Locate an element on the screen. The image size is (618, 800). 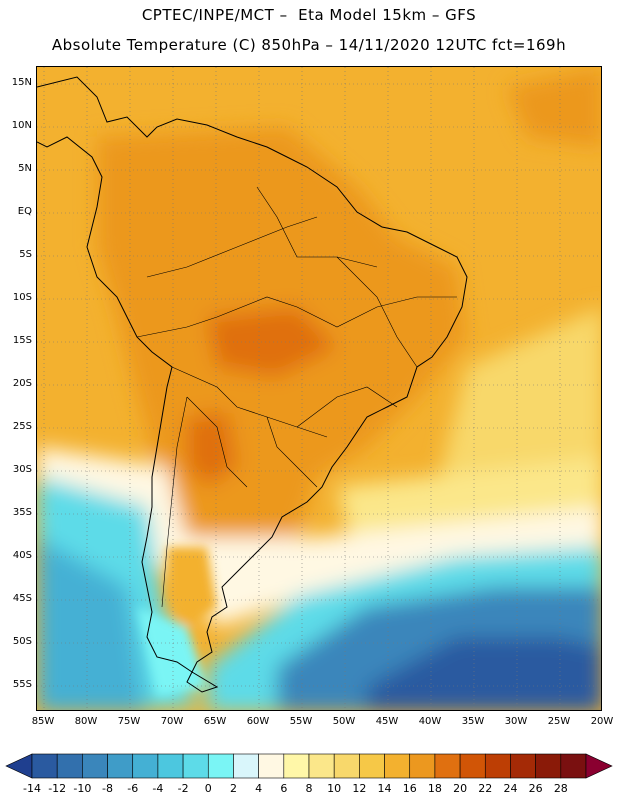
colorbar-label: -12 is located at coordinates (57, 788).